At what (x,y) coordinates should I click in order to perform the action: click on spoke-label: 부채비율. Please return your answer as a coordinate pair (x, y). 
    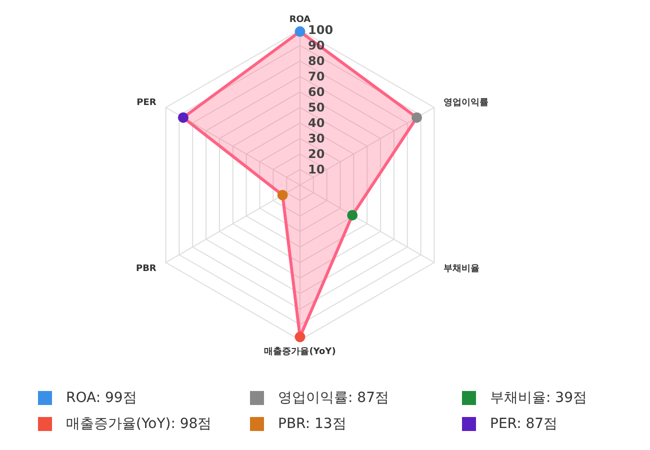
    Looking at the image, I should click on (462, 269).